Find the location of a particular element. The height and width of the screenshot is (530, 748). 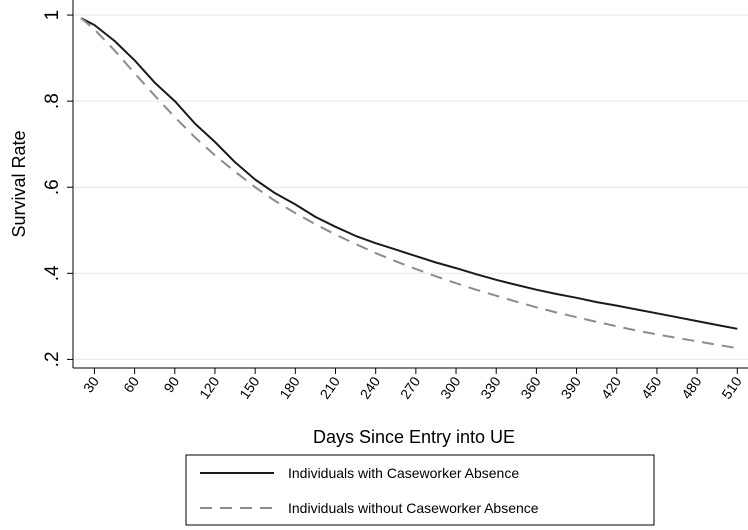

x-axis-title: Days Since Entry into UE is located at coordinates (414, 437).